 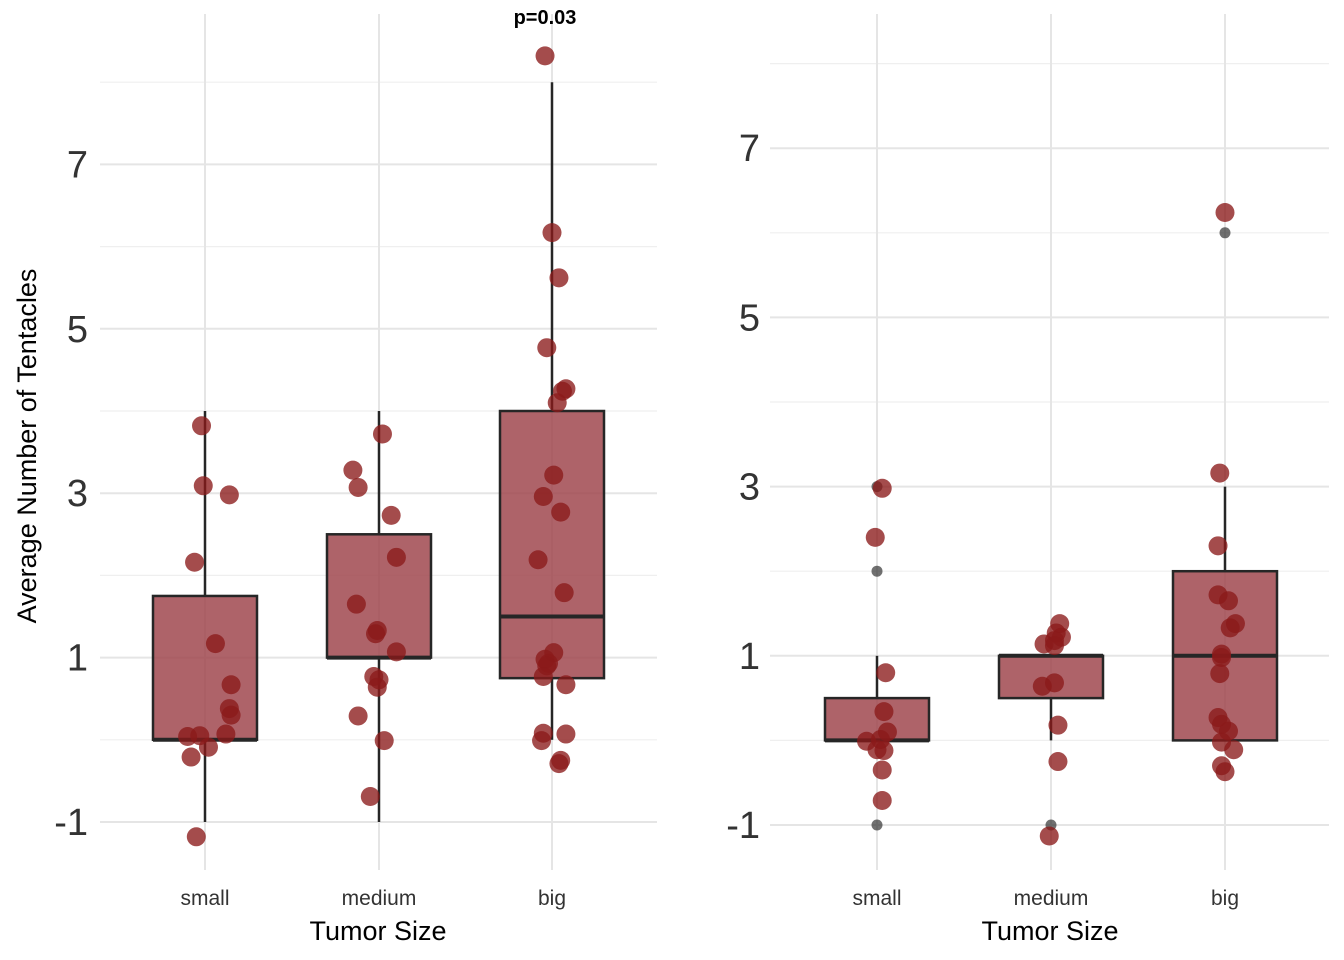 I want to click on p-value-annotation: p=0.03, so click(x=545, y=18).